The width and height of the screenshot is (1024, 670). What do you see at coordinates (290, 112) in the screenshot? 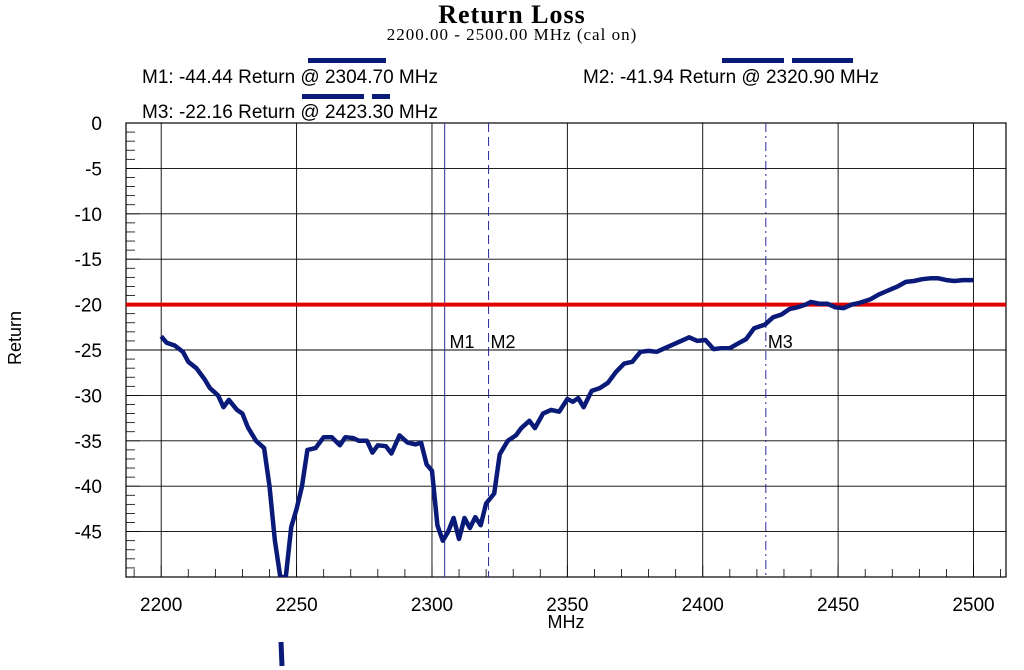
I see `m3-readout: M3: -22.16 Return @ 2423.30 MHz` at bounding box center [290, 112].